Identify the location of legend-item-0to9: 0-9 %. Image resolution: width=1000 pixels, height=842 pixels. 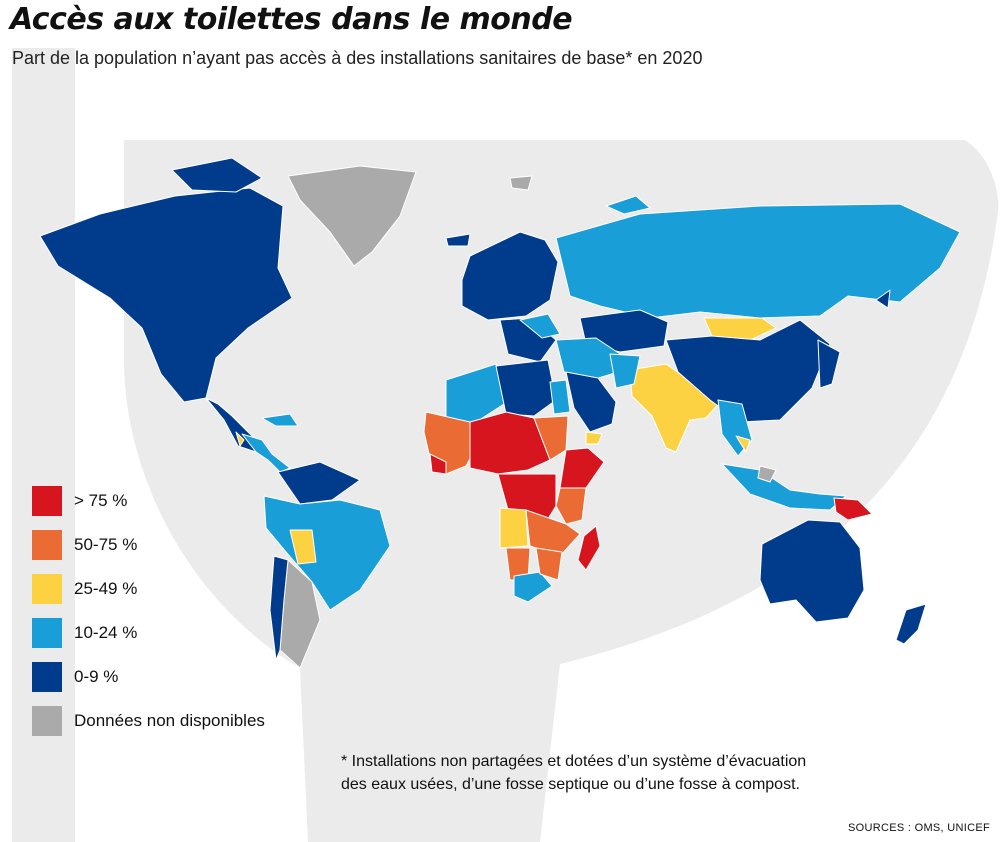
(148, 677).